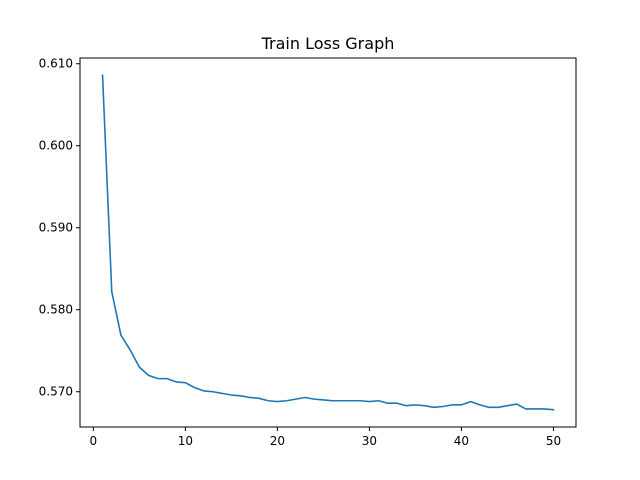 Image resolution: width=640 pixels, height=480 pixels. Describe the element at coordinates (185, 441) in the screenshot. I see `x-tick-label: 10` at that location.